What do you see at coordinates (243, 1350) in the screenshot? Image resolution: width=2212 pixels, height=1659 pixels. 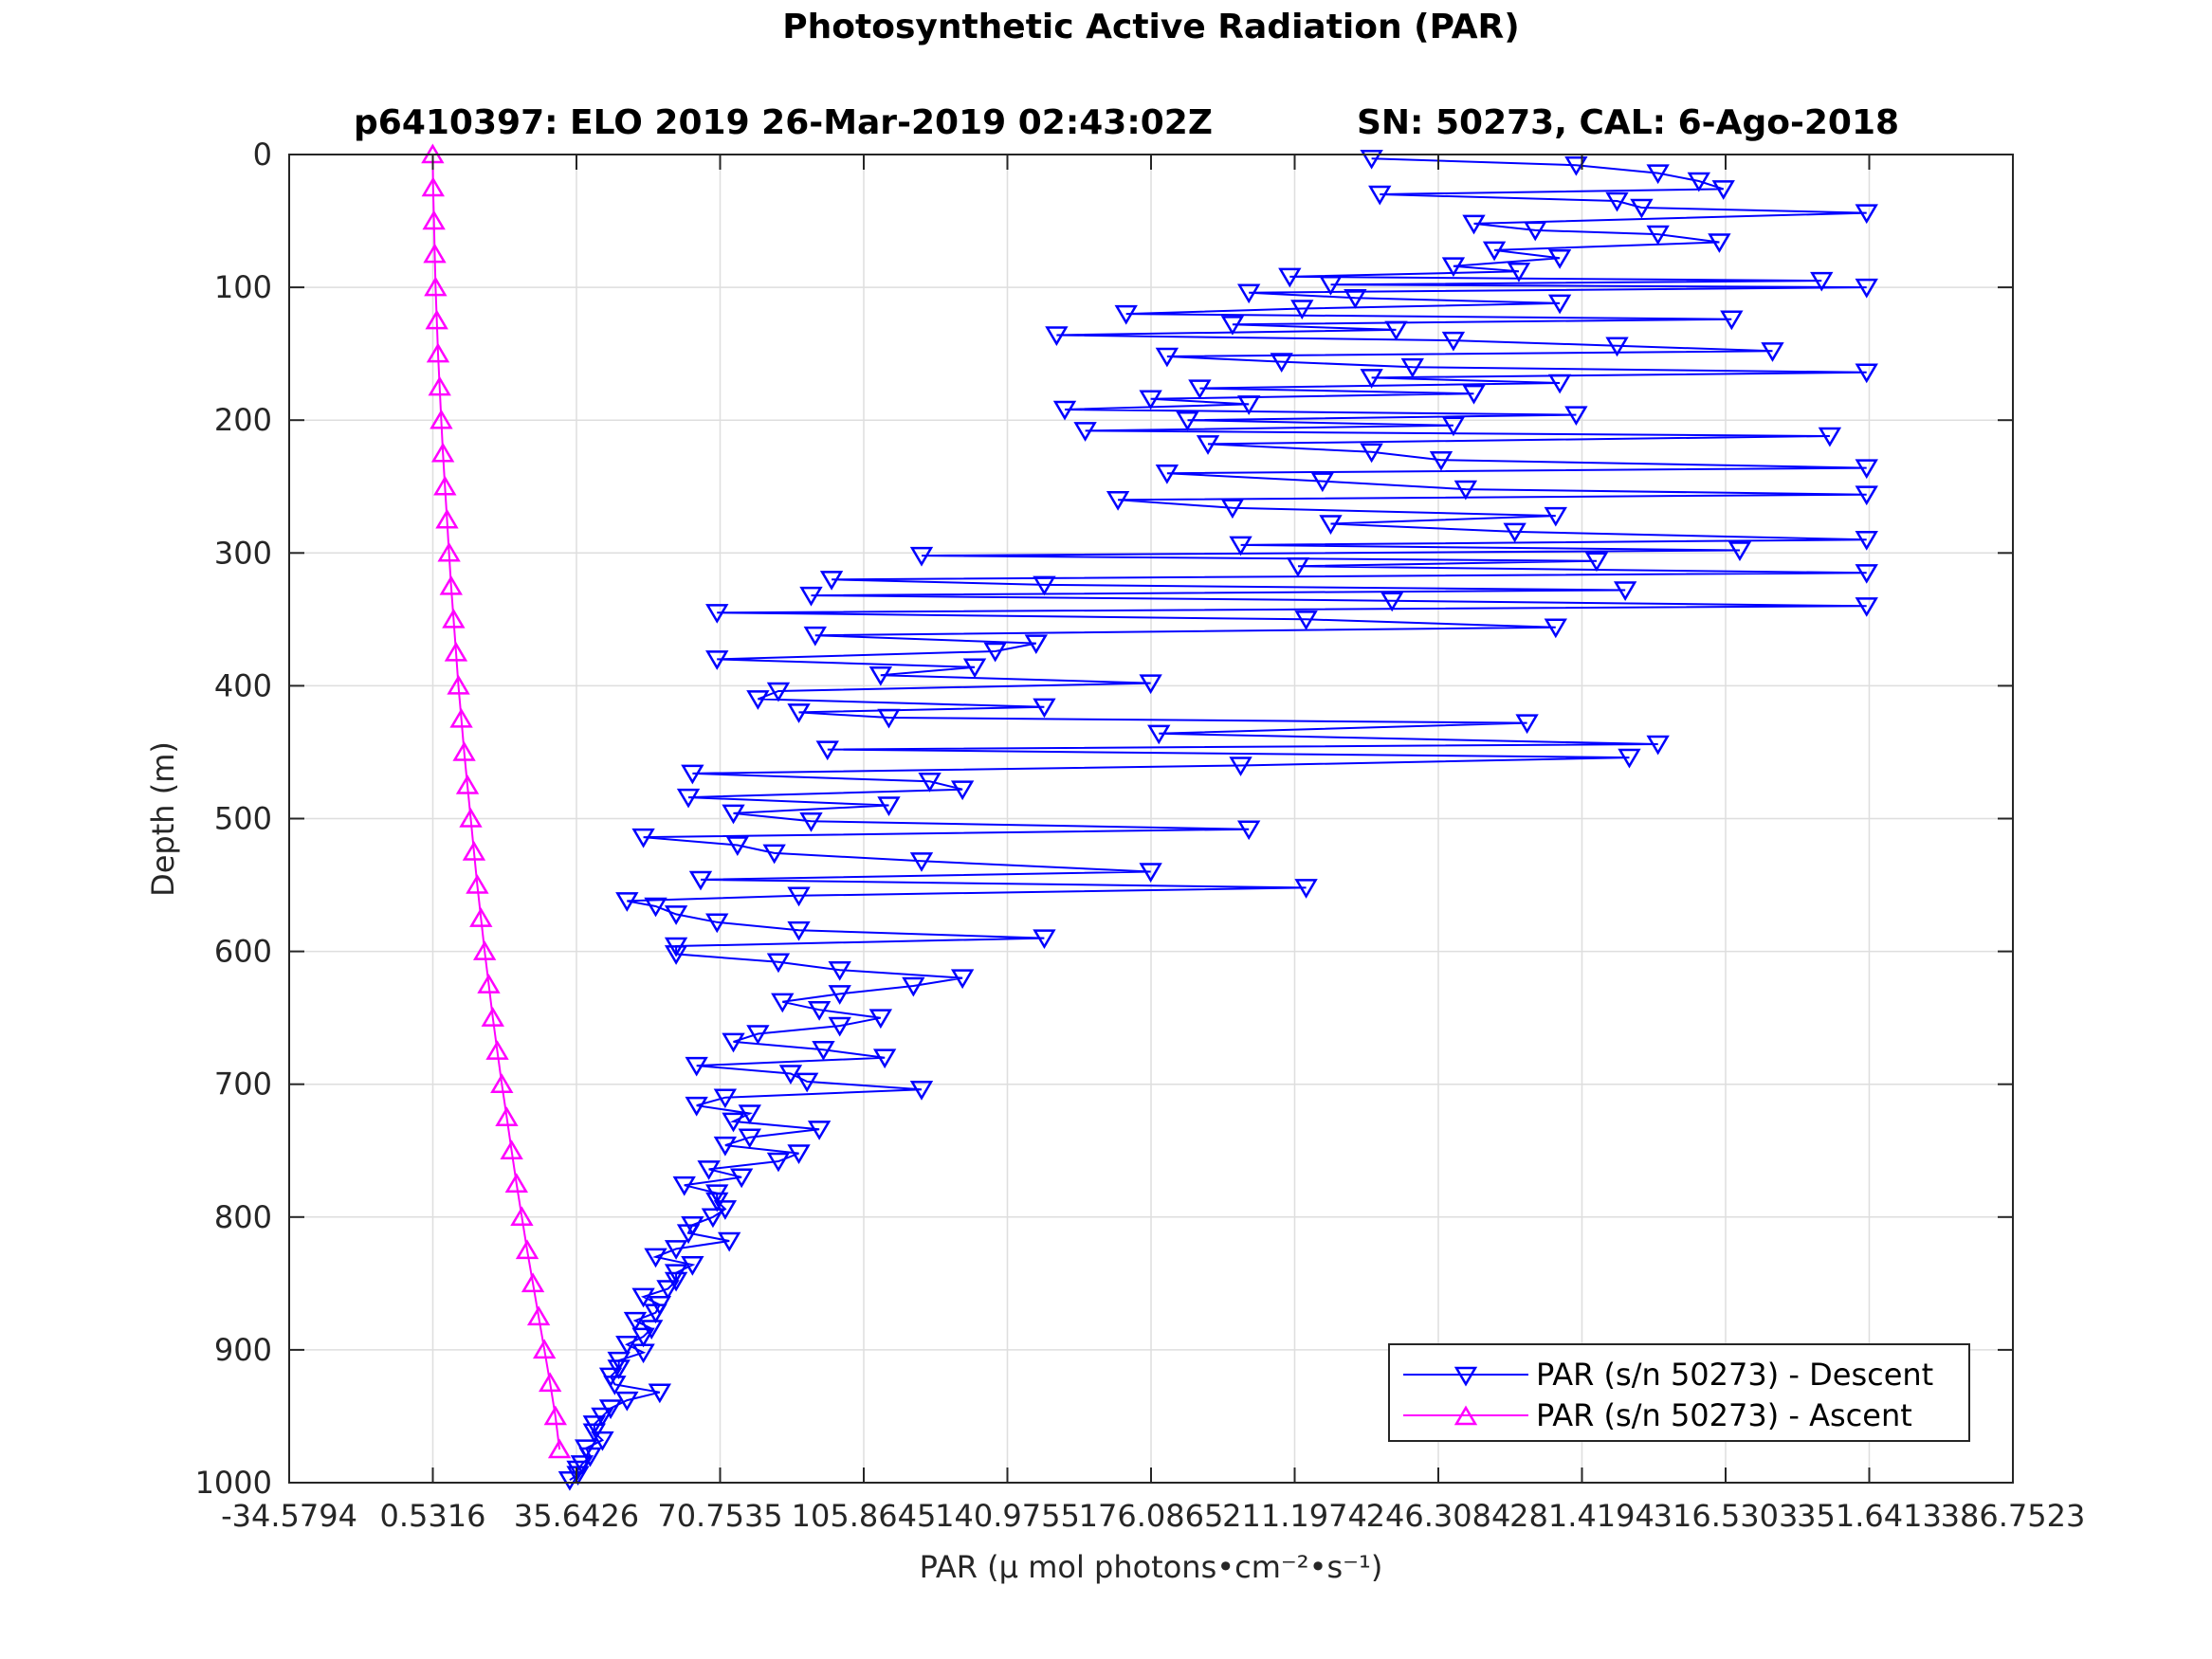 I see `y-tick-label: 900` at bounding box center [243, 1350].